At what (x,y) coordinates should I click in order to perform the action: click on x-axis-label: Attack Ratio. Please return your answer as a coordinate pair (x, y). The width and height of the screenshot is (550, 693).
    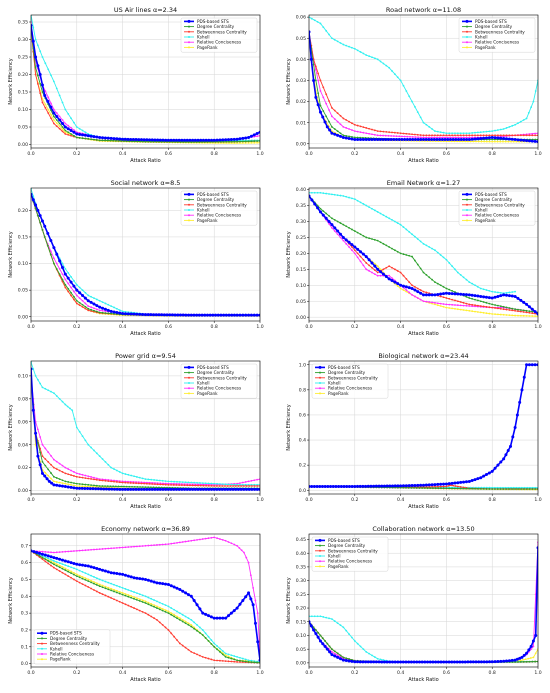
    Looking at the image, I should click on (423, 507).